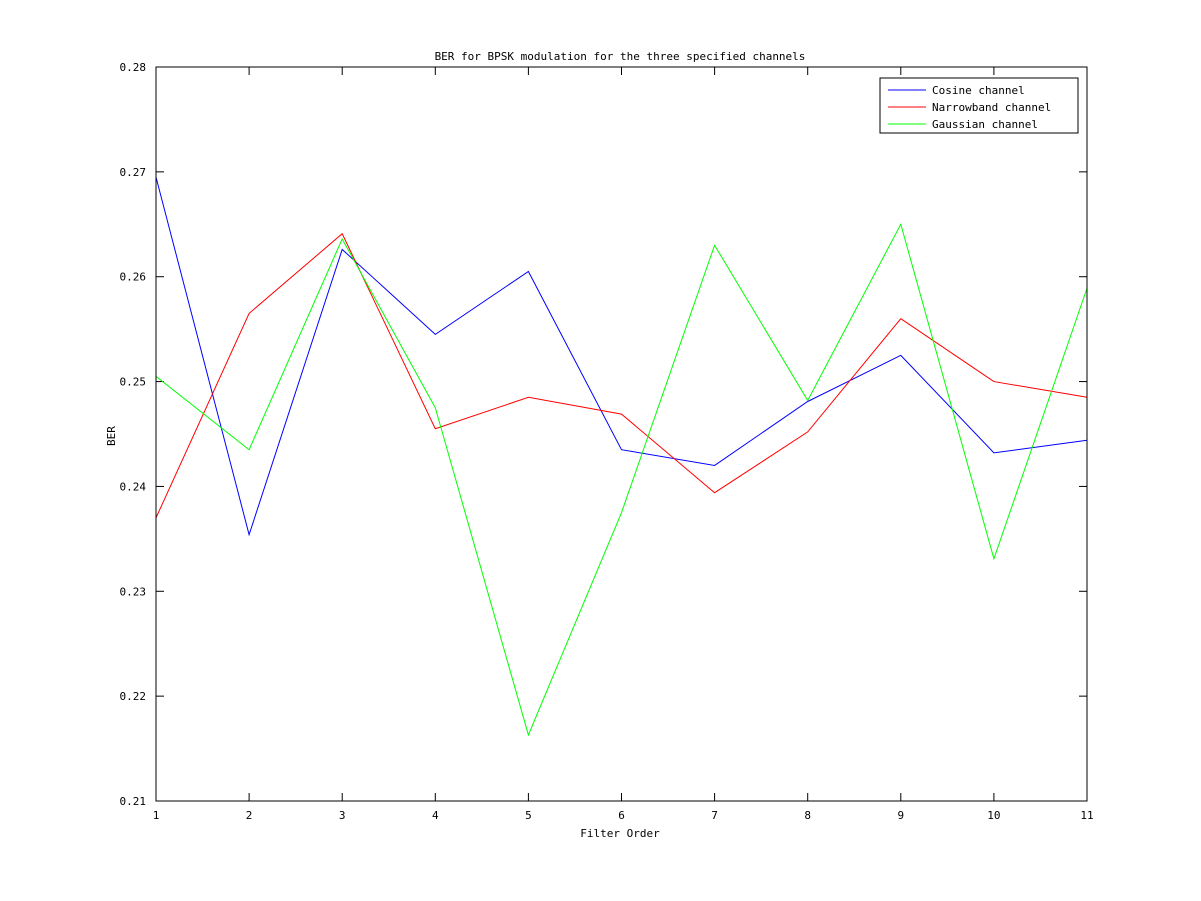  What do you see at coordinates (133, 591) in the screenshot?
I see `y-tick-label: 0.23` at bounding box center [133, 591].